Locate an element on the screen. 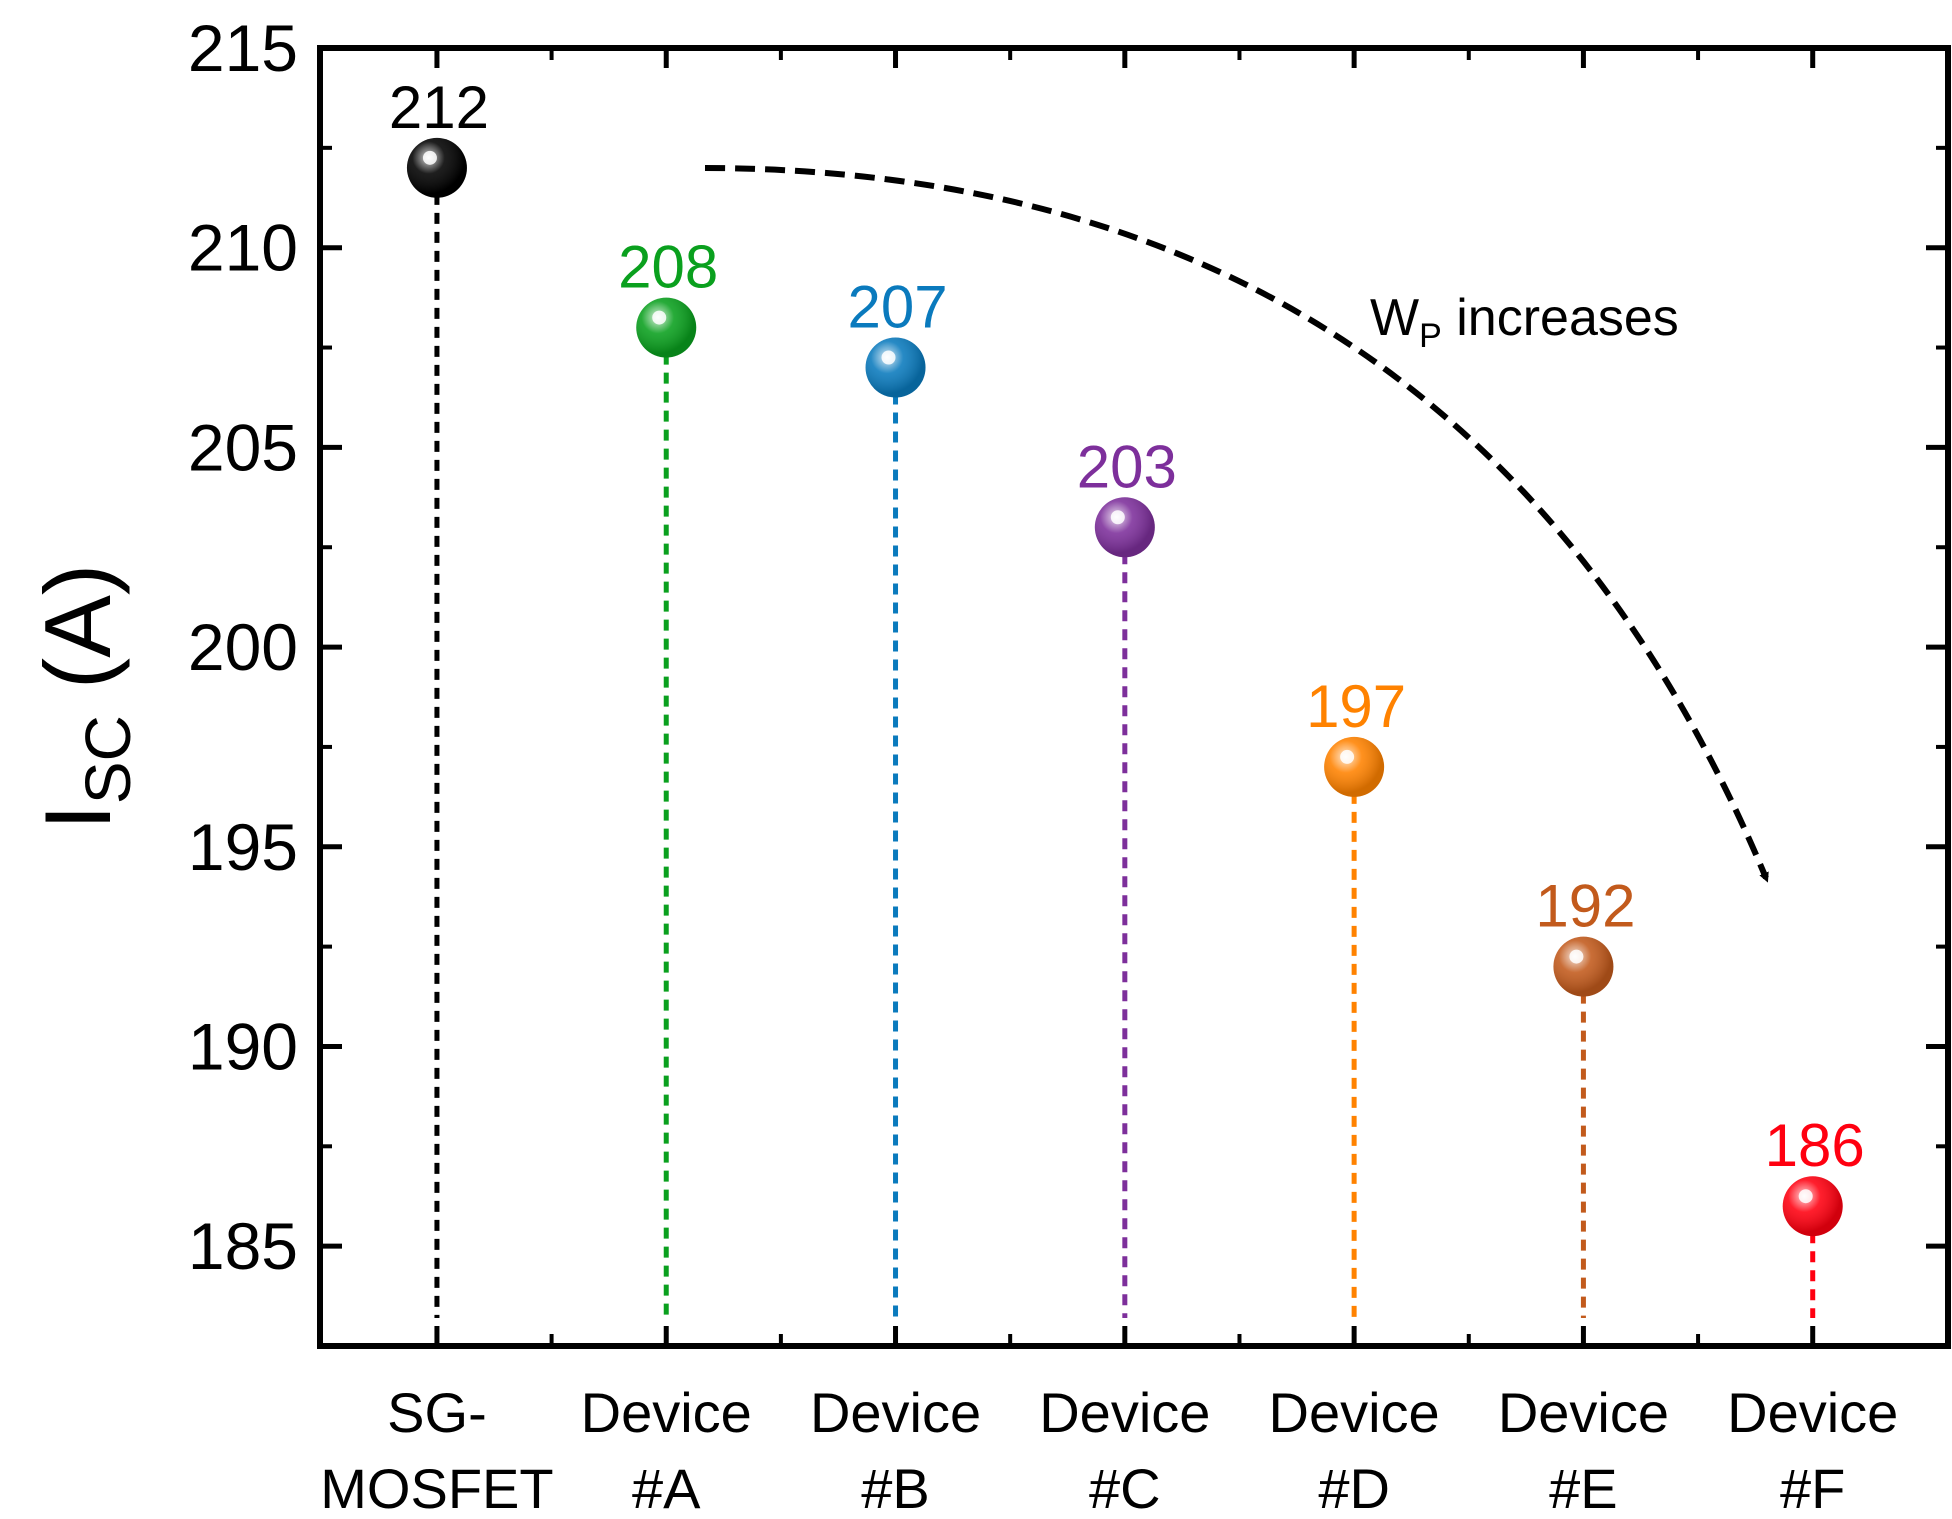 This screenshot has height=1519, width=1952. value-label: 208 is located at coordinates (668, 267).